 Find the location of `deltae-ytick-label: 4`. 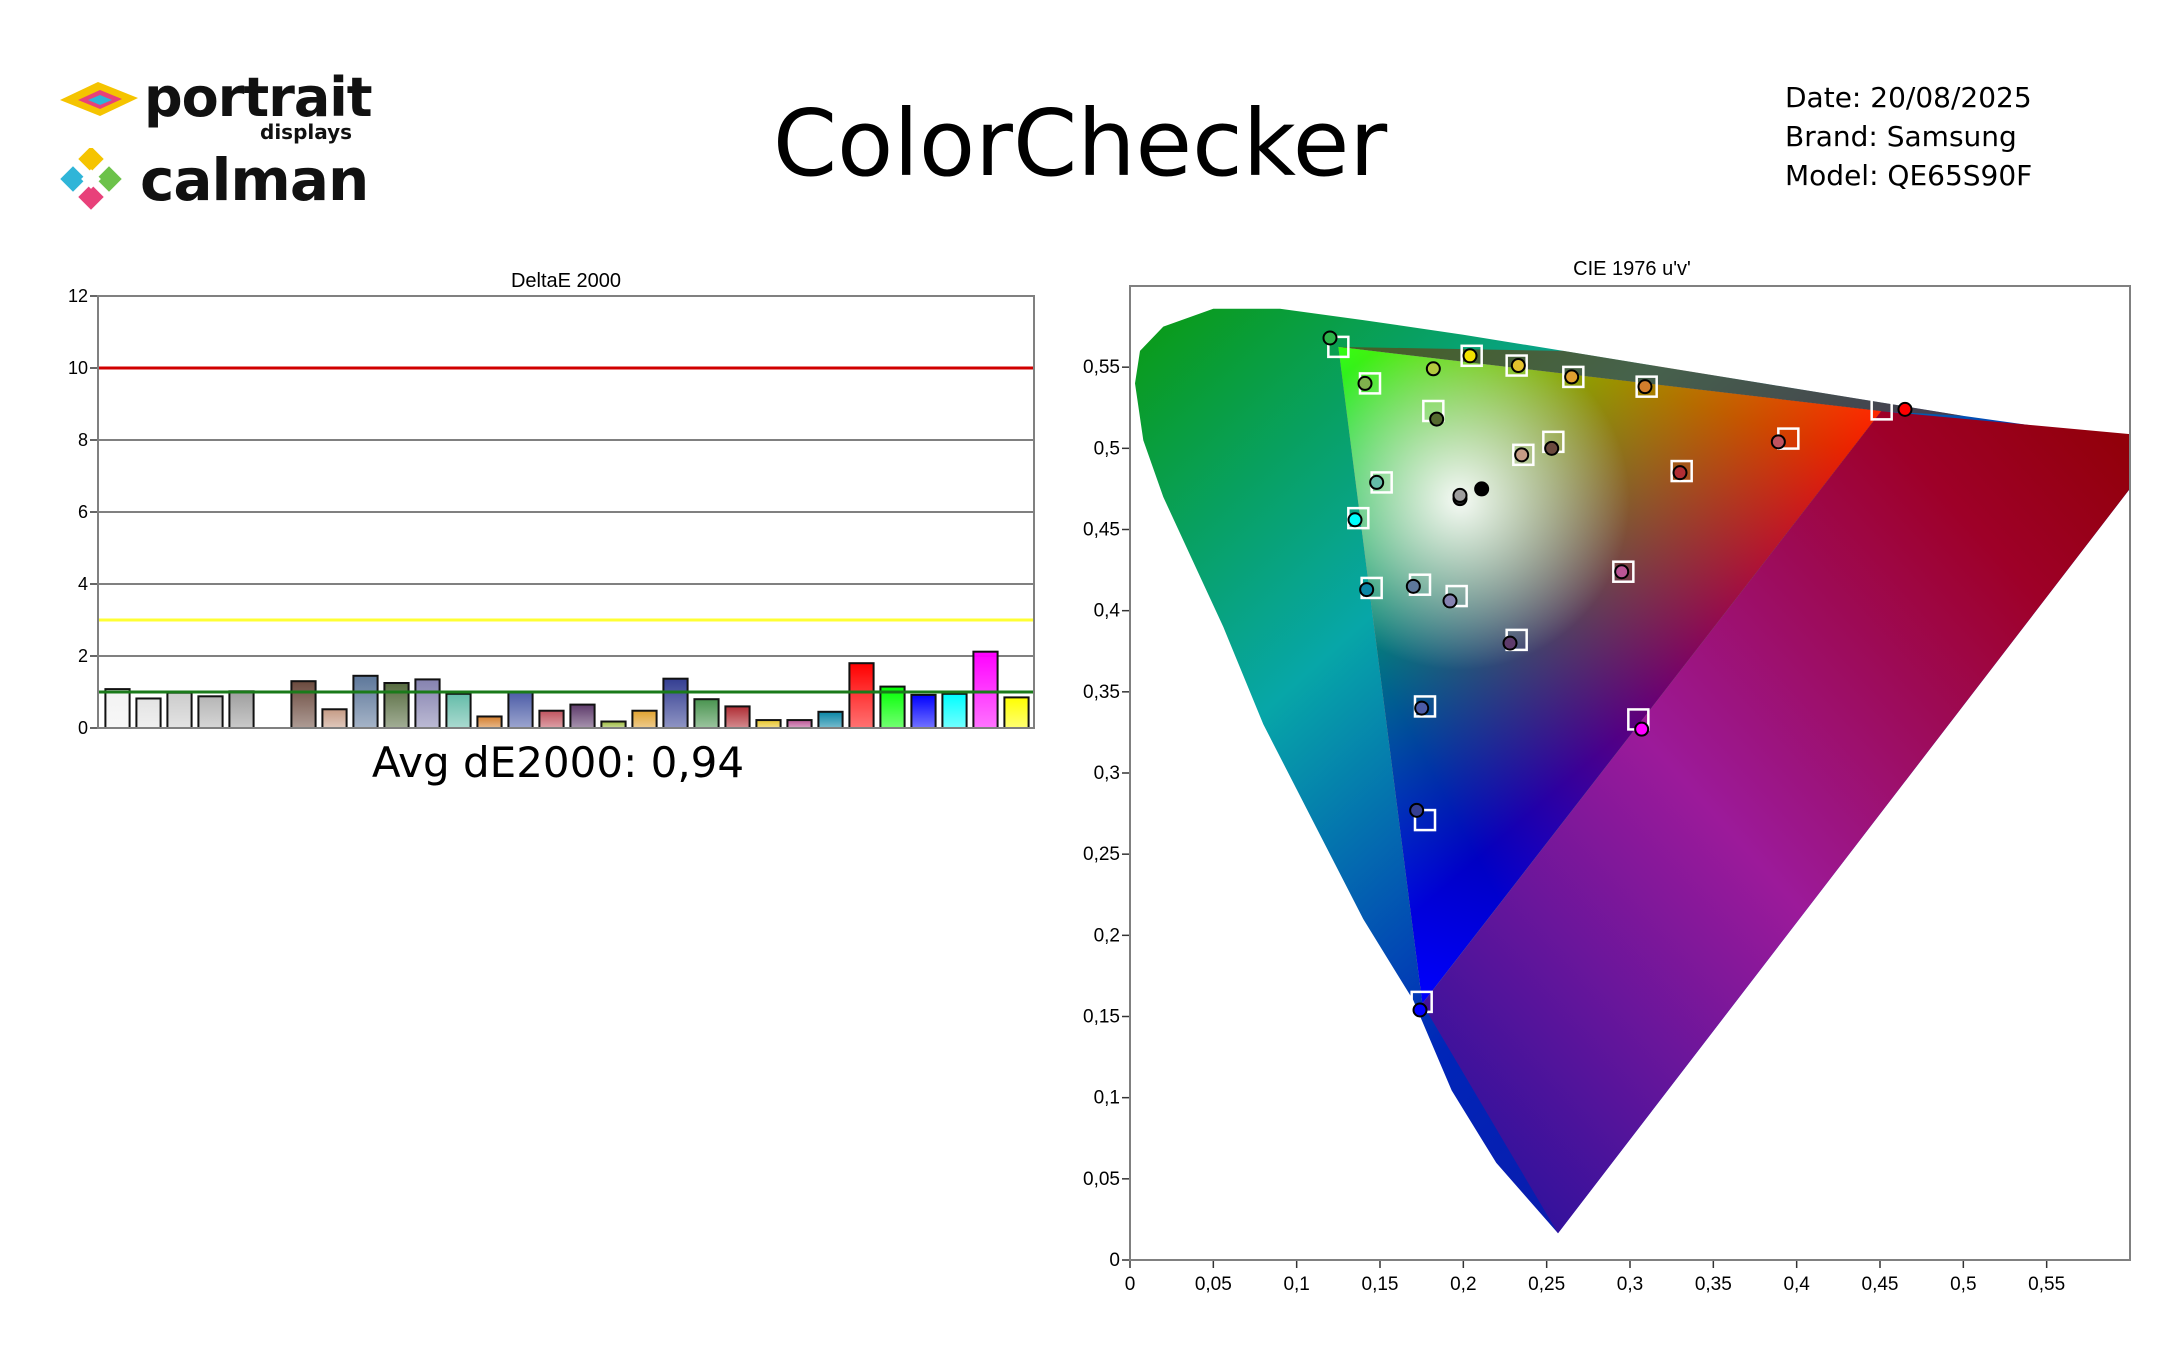

deltae-ytick-label: 4 is located at coordinates (83, 584).